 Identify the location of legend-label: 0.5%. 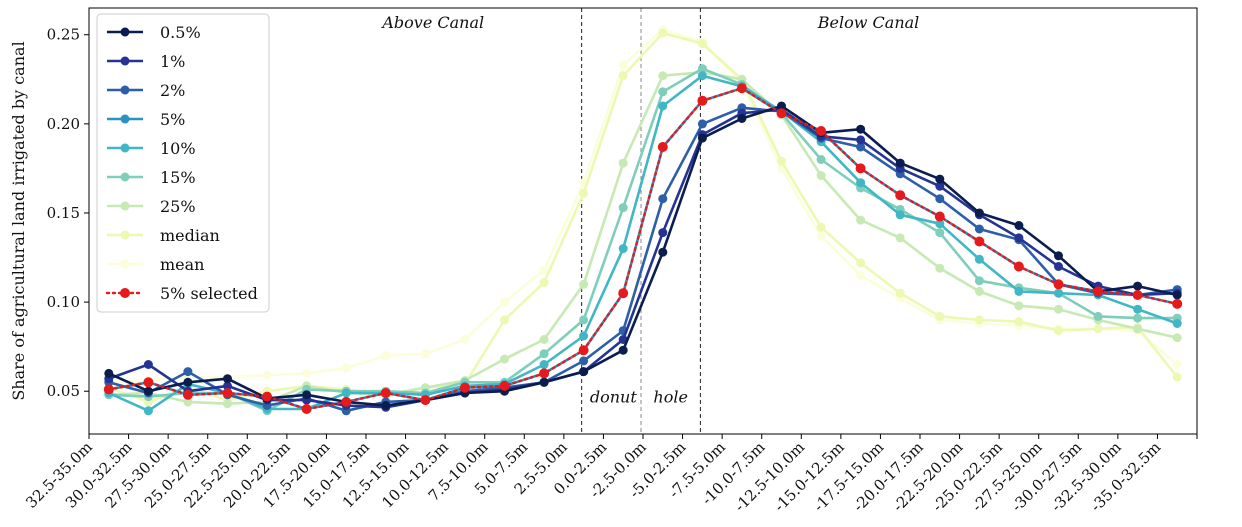
(180, 32).